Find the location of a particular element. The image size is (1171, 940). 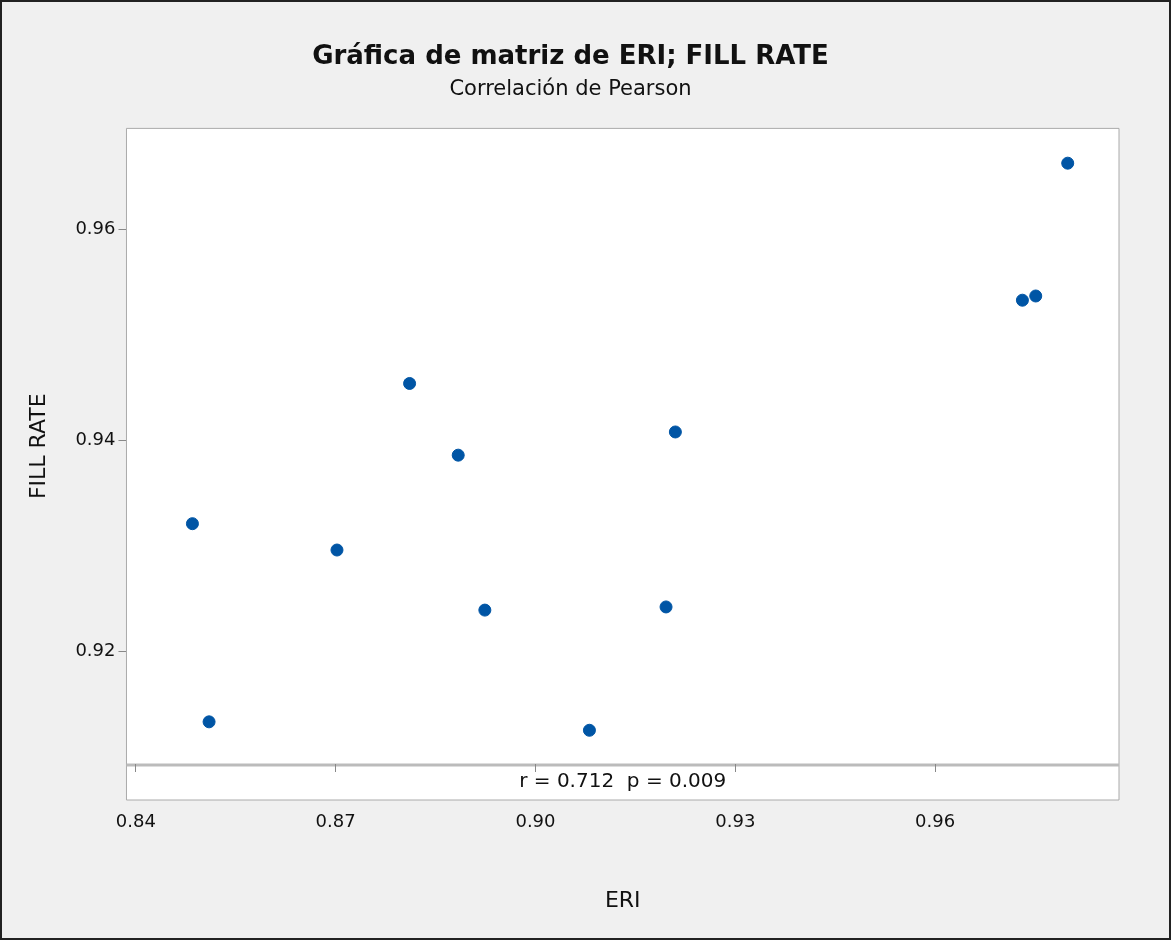

y-tick-label: 0.94 is located at coordinates (95, 439).